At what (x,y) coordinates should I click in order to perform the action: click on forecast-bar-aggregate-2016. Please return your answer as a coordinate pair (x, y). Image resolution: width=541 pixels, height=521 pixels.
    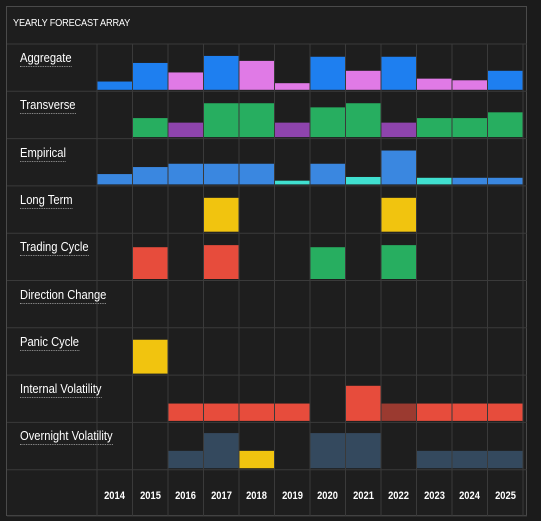
    Looking at the image, I should click on (185, 81).